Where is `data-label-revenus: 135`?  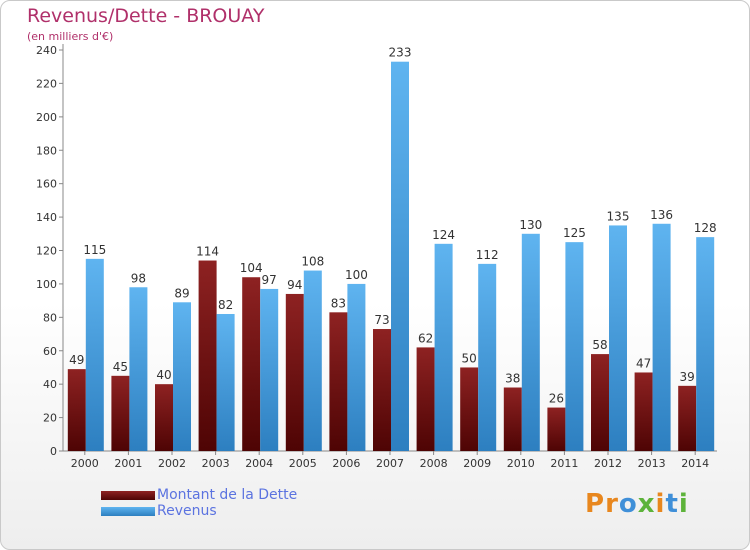
data-label-revenus: 135 is located at coordinates (618, 216).